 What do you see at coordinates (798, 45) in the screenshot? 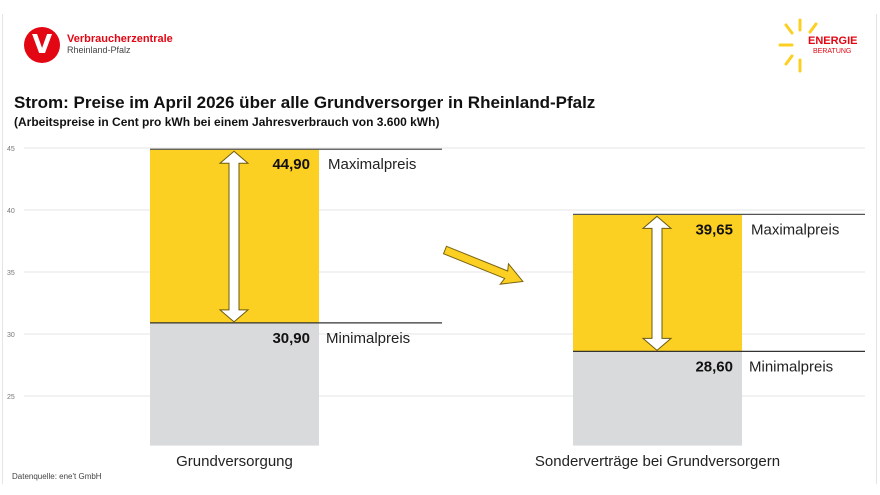
I see `sun-rays-icon` at bounding box center [798, 45].